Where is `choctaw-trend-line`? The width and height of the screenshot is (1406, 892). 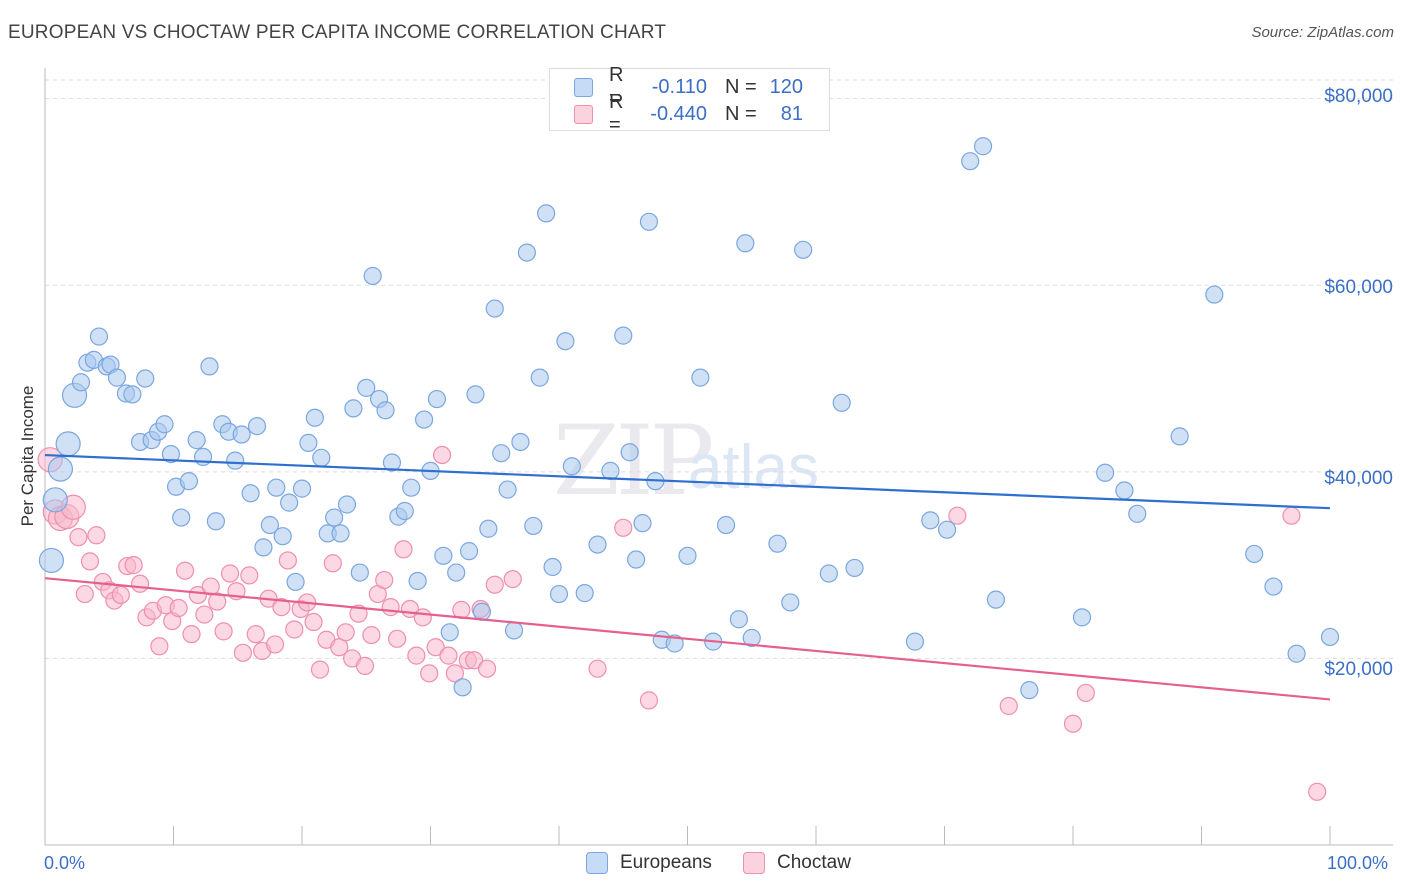
choctaw-trend-line is located at coordinates (687, 639).